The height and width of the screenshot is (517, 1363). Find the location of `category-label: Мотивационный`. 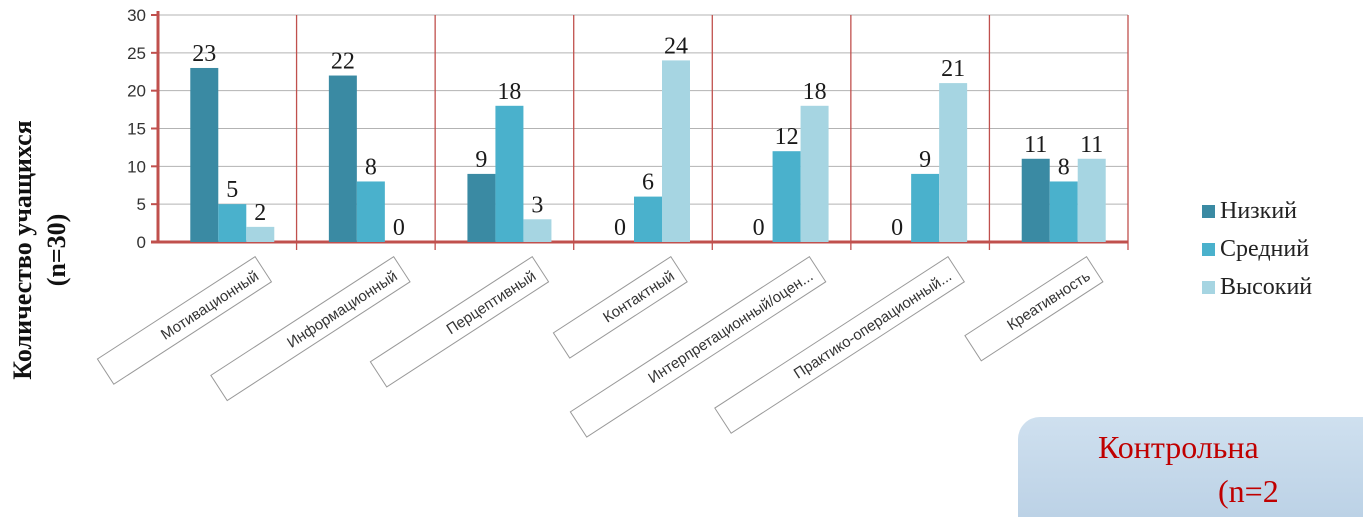

category-label: Мотивационный is located at coordinates (210, 306).